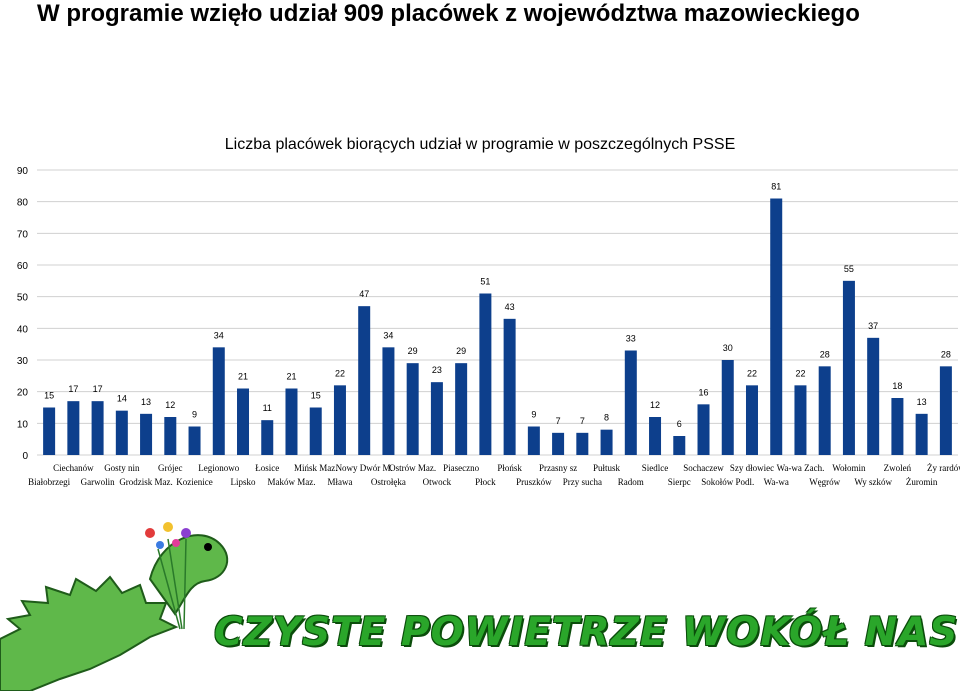 This screenshot has height=691, width=960. Describe the element at coordinates (704, 392) in the screenshot. I see `data-label: 16` at that location.